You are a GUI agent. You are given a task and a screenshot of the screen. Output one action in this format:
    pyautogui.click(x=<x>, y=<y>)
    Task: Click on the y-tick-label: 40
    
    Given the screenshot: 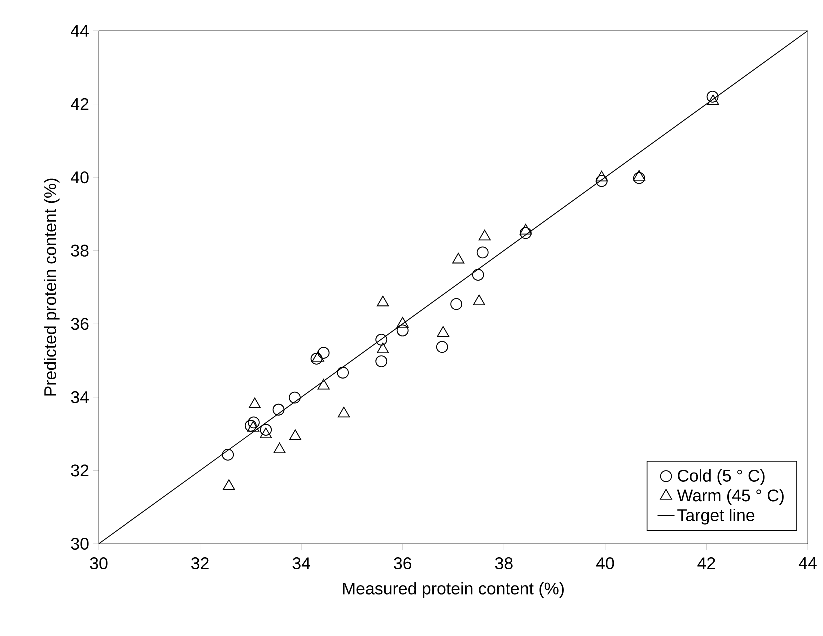 What is the action you would take?
    pyautogui.click(x=80, y=178)
    